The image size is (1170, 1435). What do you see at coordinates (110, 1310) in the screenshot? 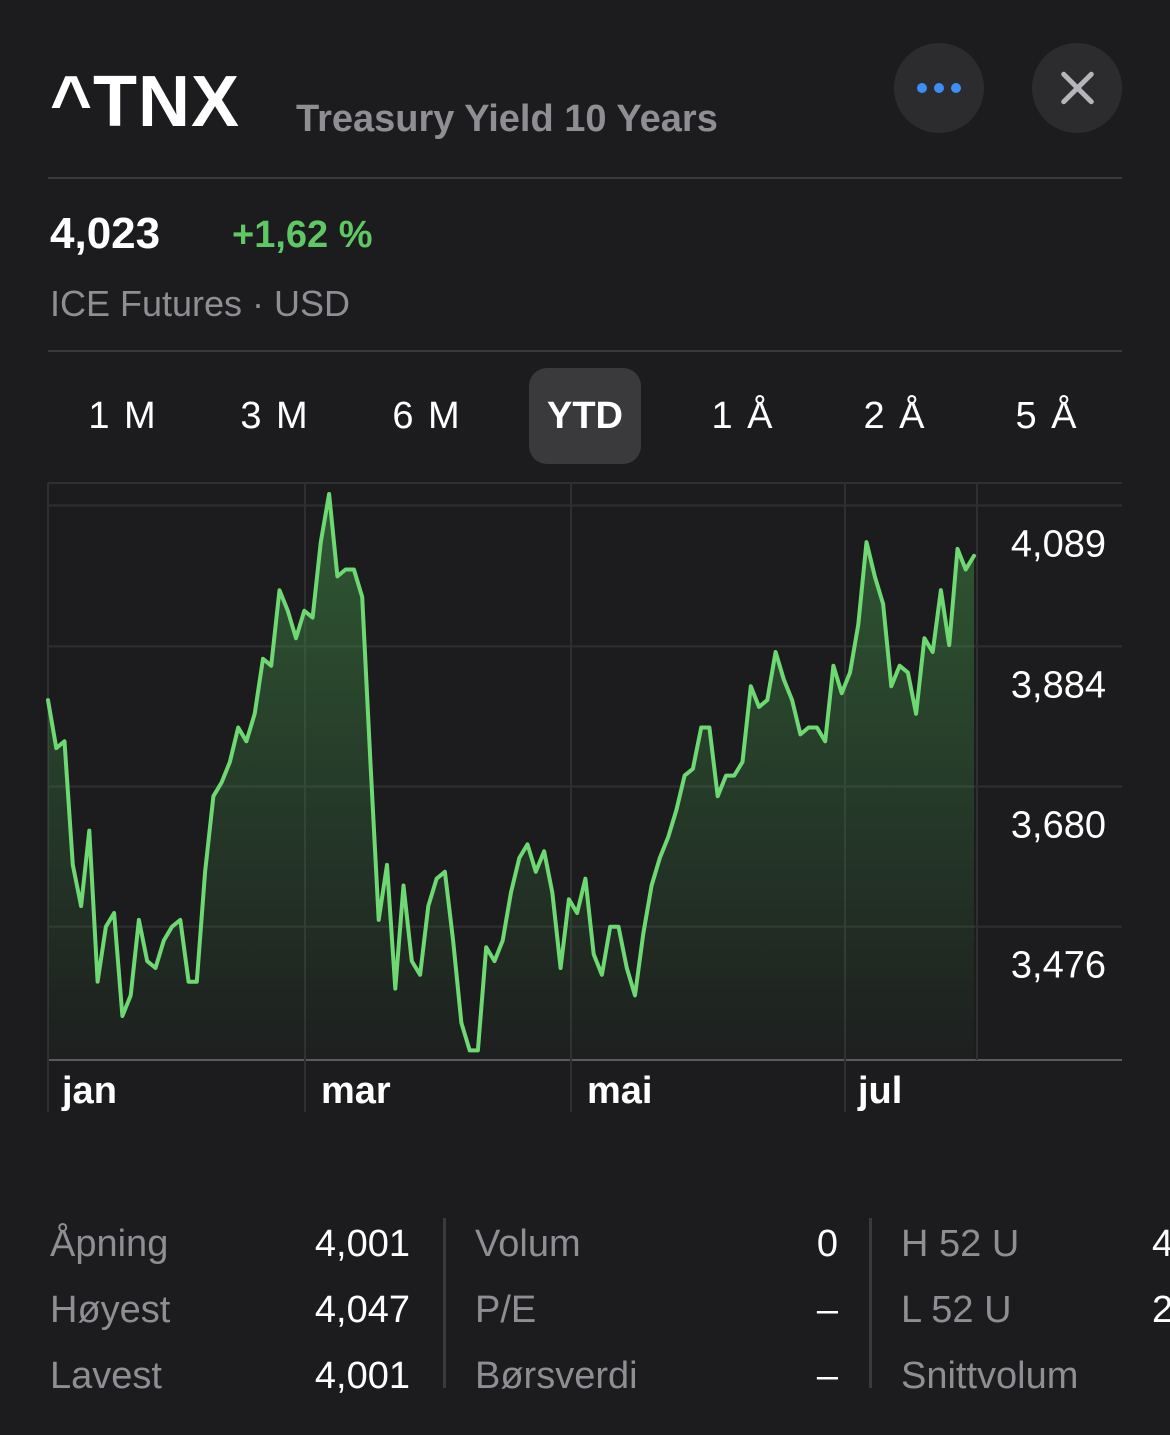
I see `stat-high-label: Høyest` at bounding box center [110, 1310].